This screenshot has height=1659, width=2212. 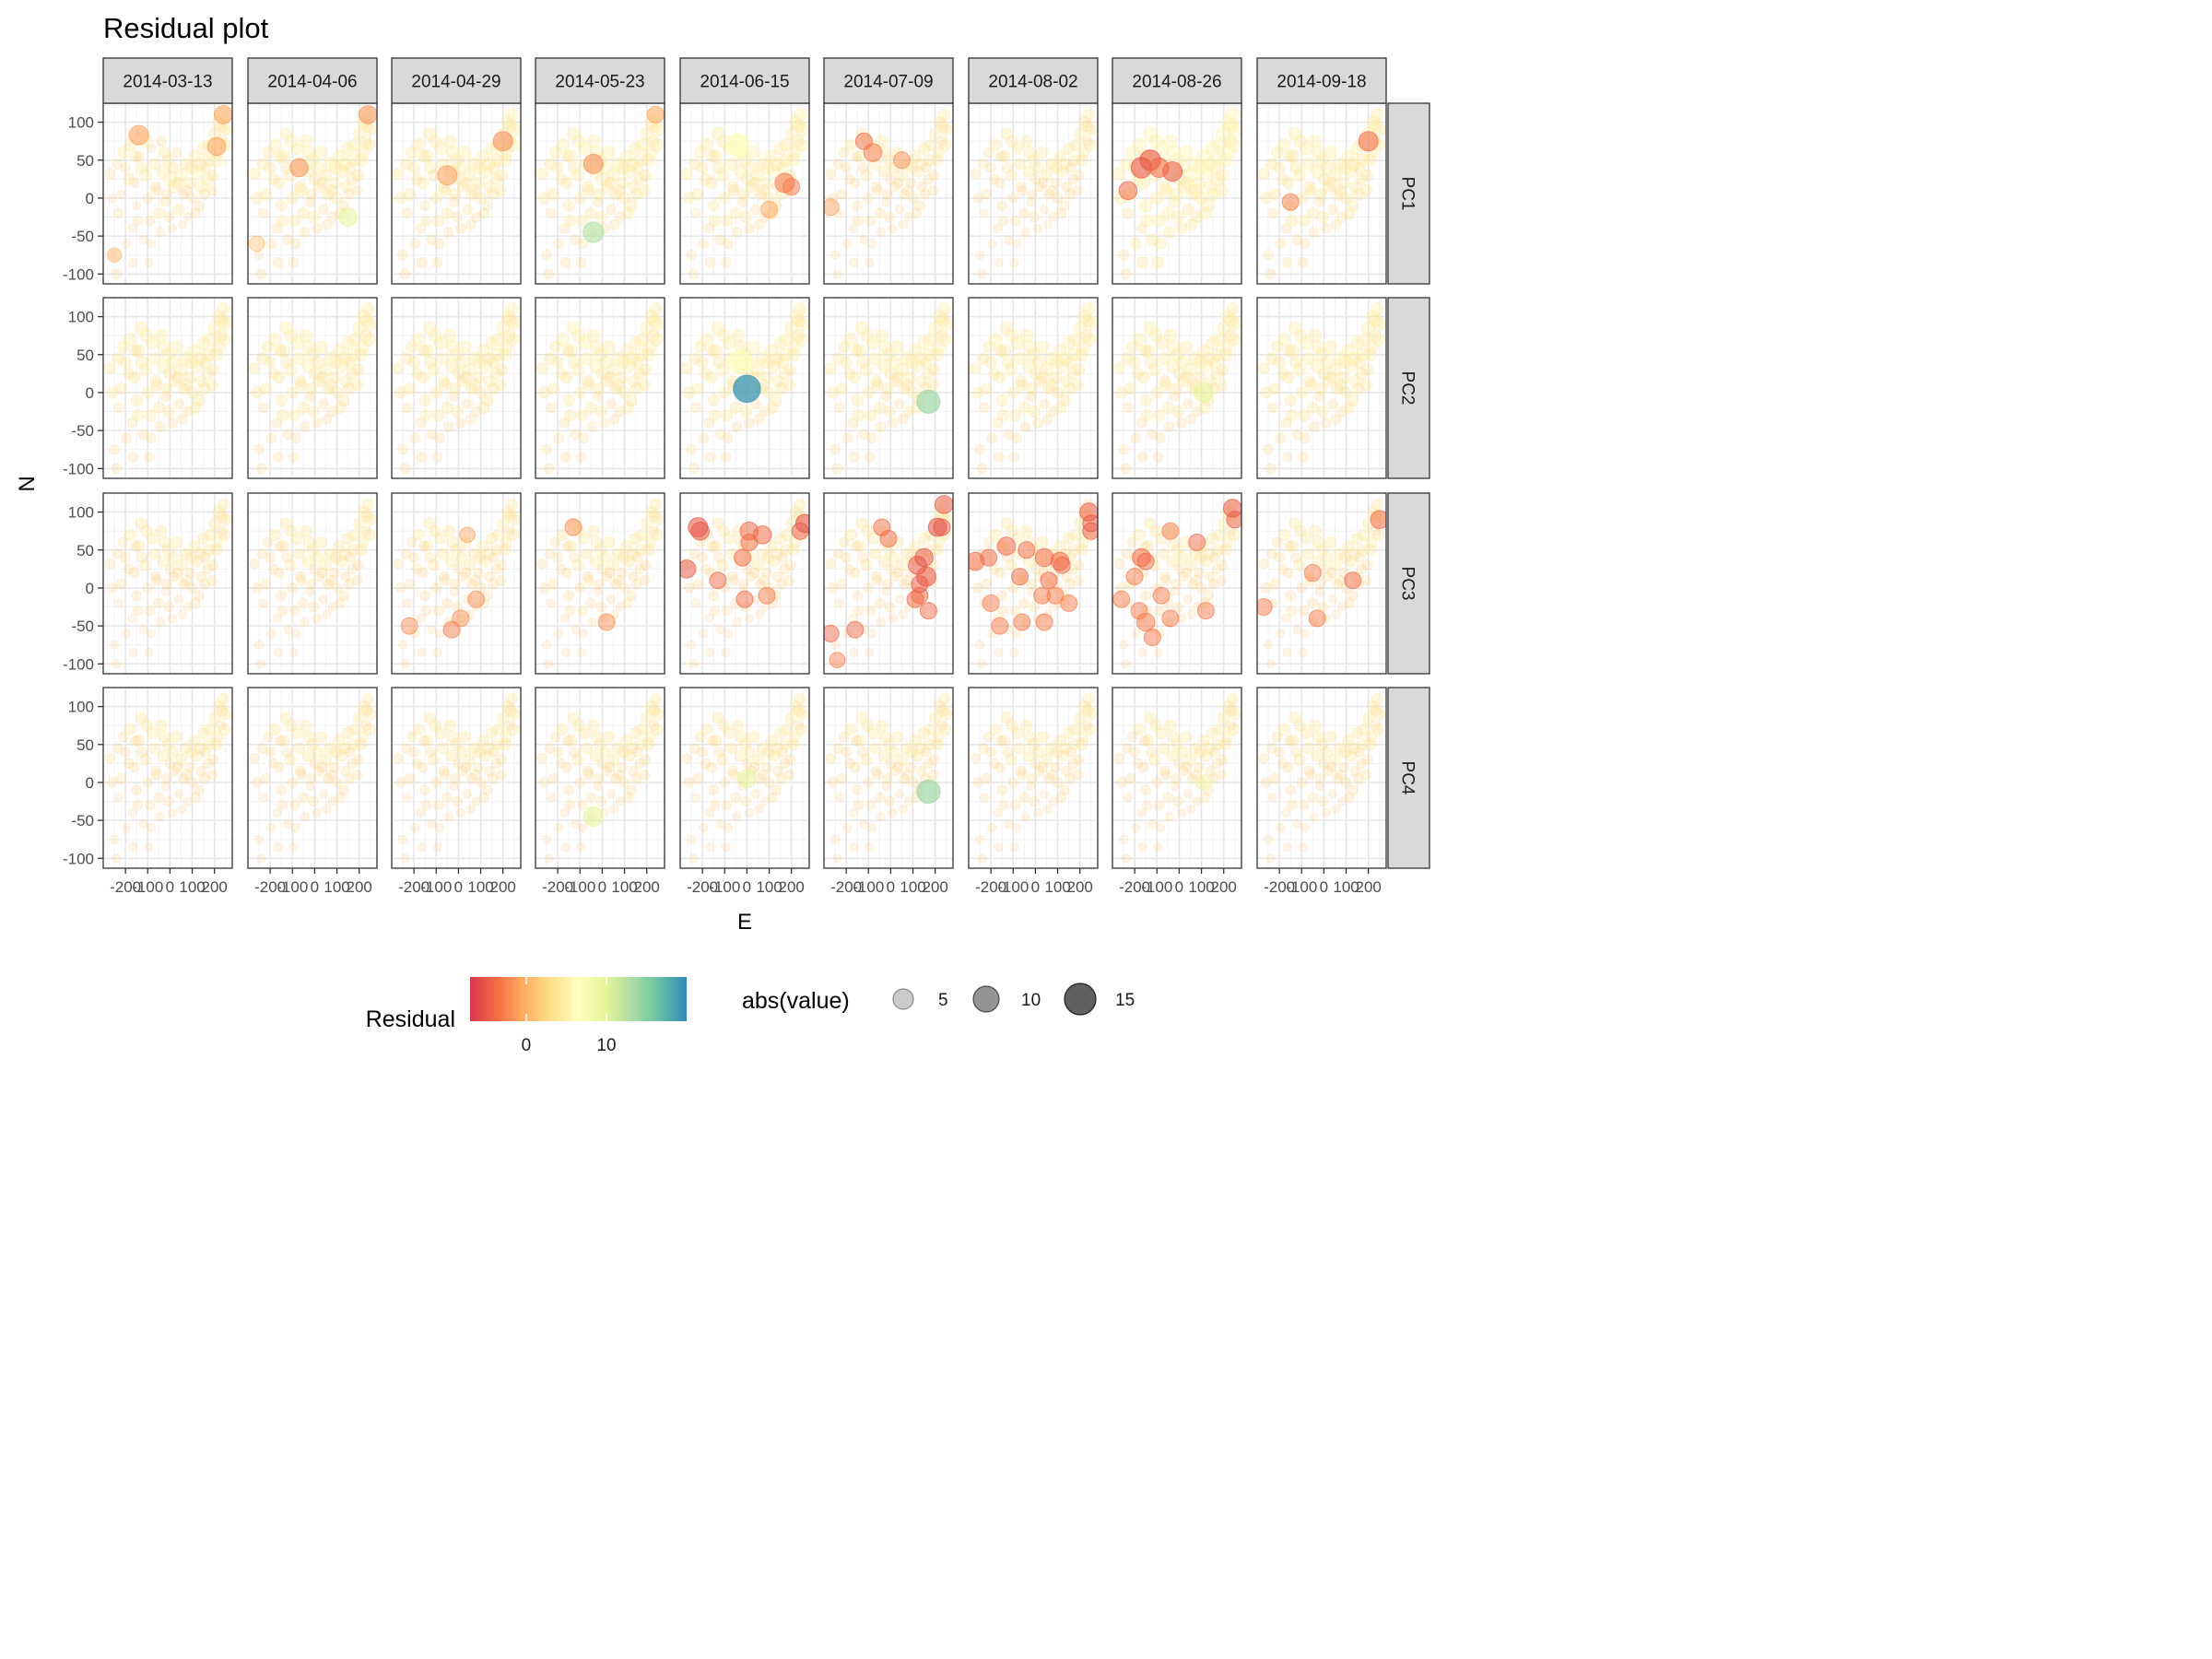 I want to click on facet-panel-2014-08-02-PC1, so click(x=1033, y=193).